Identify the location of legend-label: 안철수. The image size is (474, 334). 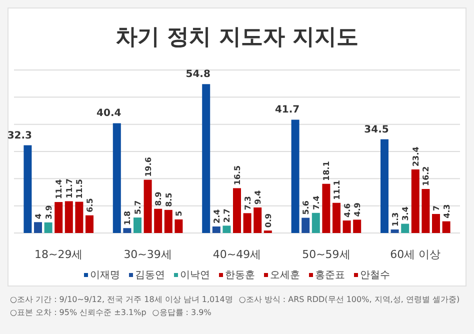
(375, 275).